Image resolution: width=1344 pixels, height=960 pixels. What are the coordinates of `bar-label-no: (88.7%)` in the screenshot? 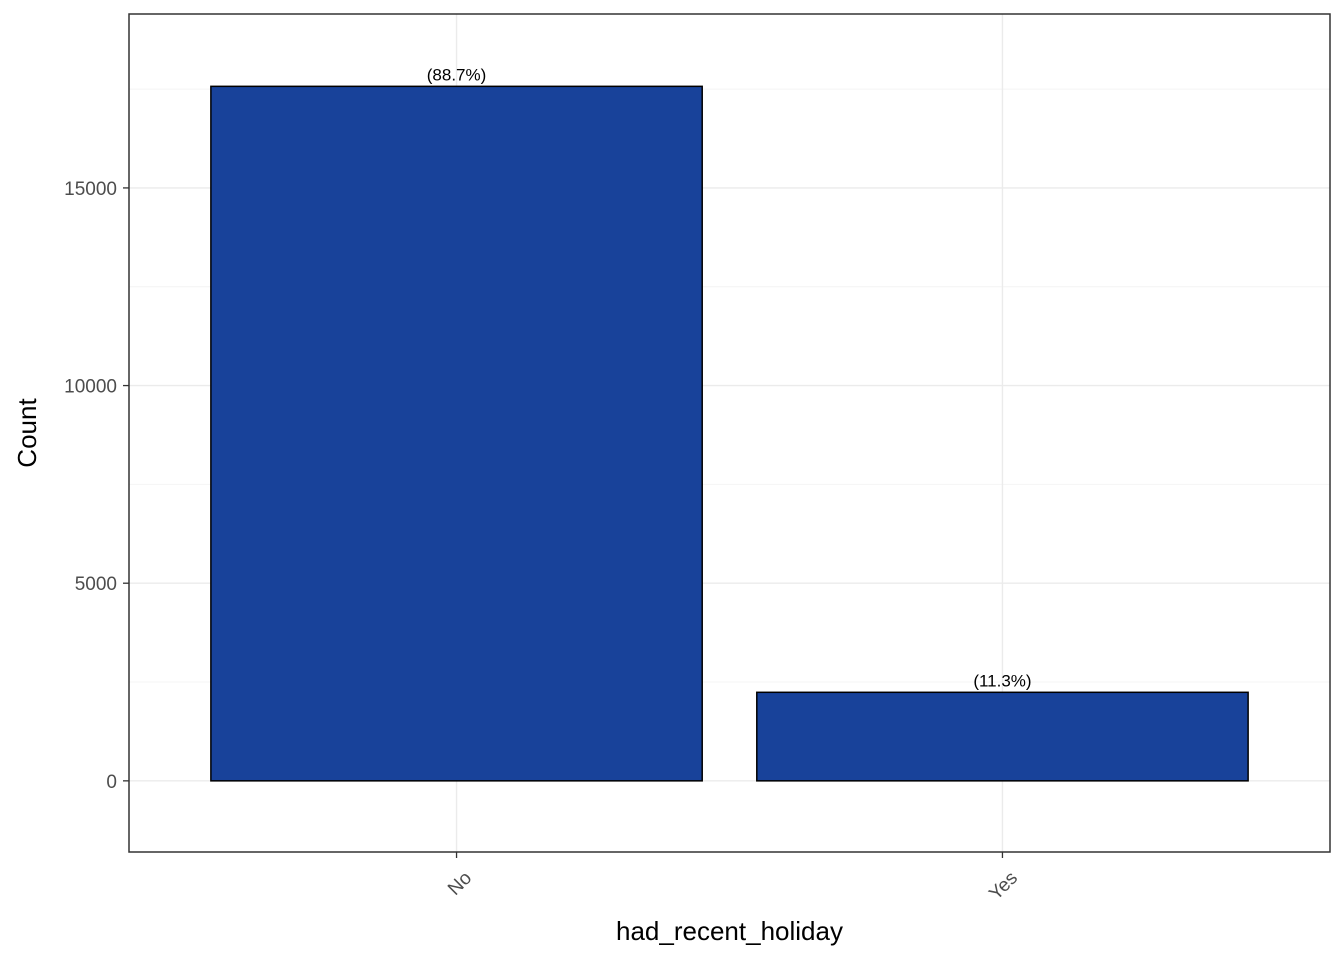 It's located at (457, 74).